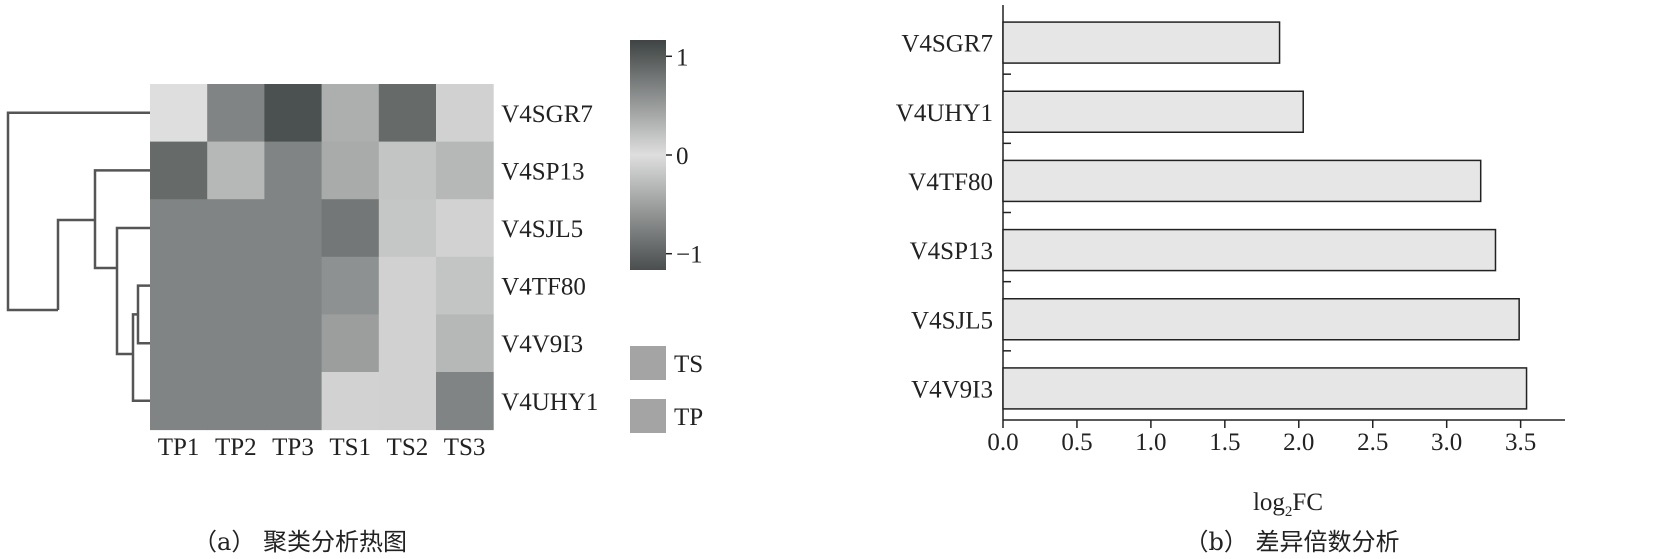 This screenshot has width=1671, height=559. I want to click on bar-chart-x-axis-label: log2FC, so click(1288, 504).